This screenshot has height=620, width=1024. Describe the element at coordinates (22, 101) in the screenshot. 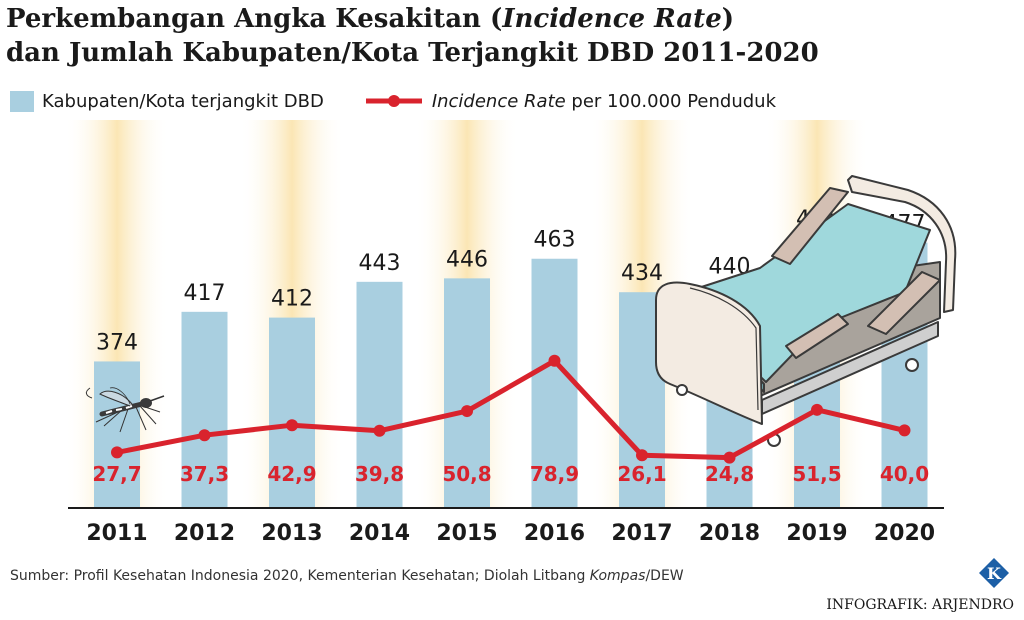

I see `legend-bar-swatch` at that location.